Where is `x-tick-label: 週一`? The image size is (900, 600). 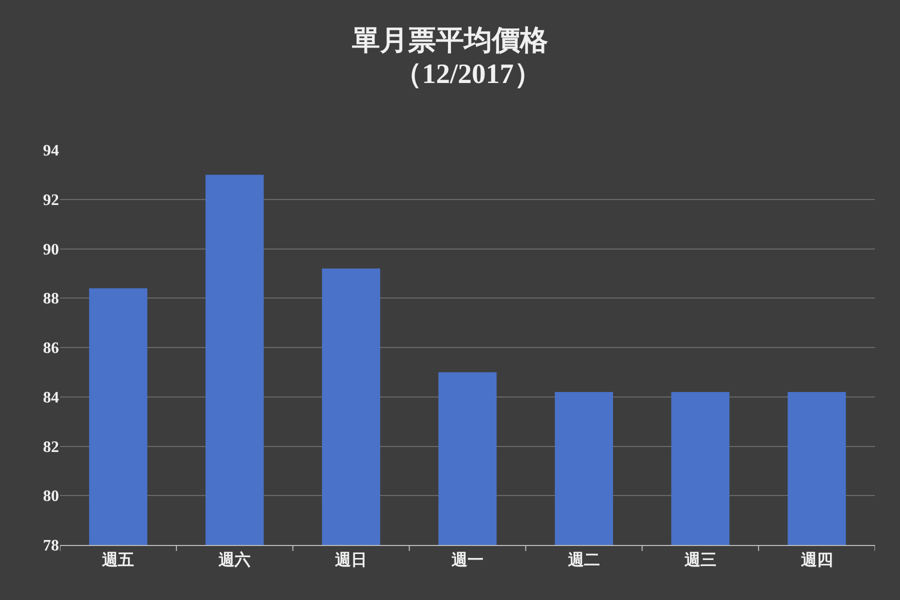
x-tick-label: 週一 is located at coordinates (467, 560).